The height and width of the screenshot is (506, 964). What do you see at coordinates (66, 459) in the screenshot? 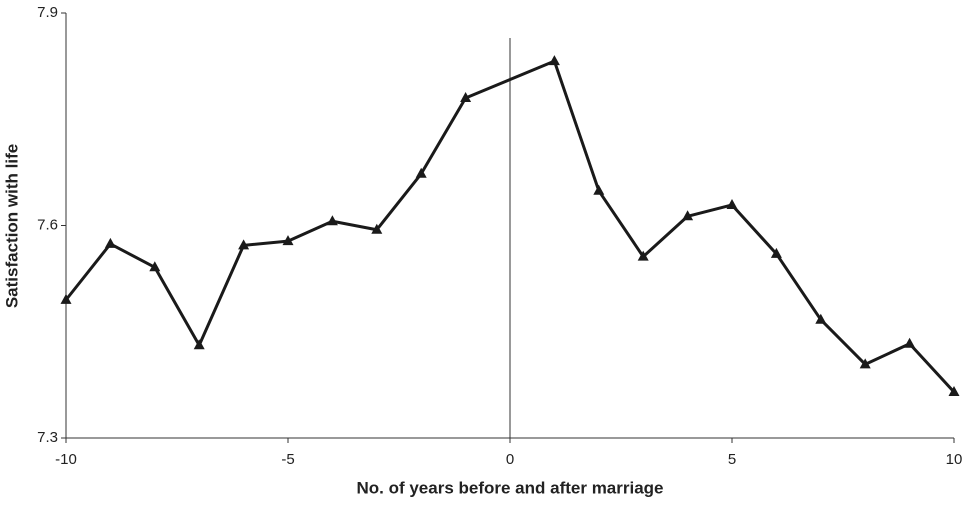
I see `x-tick-label: -10` at bounding box center [66, 459].